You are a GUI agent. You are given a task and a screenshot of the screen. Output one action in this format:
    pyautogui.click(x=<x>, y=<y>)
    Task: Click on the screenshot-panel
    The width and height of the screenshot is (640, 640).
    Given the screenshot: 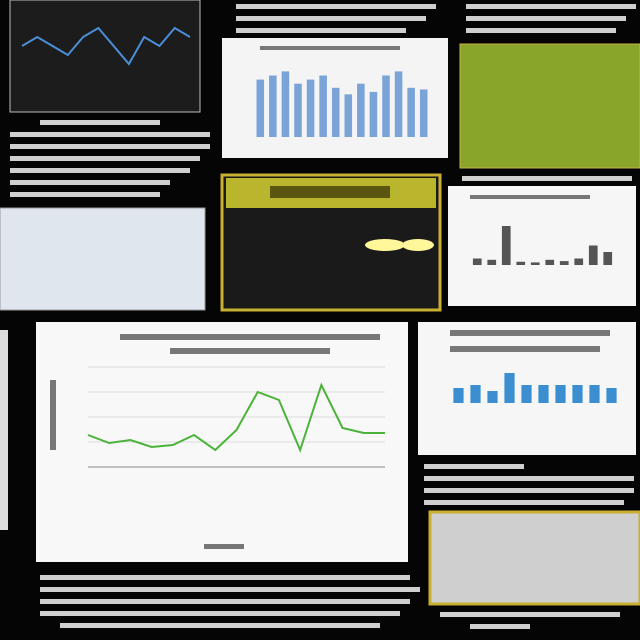 What is the action you would take?
    pyautogui.click(x=103, y=259)
    